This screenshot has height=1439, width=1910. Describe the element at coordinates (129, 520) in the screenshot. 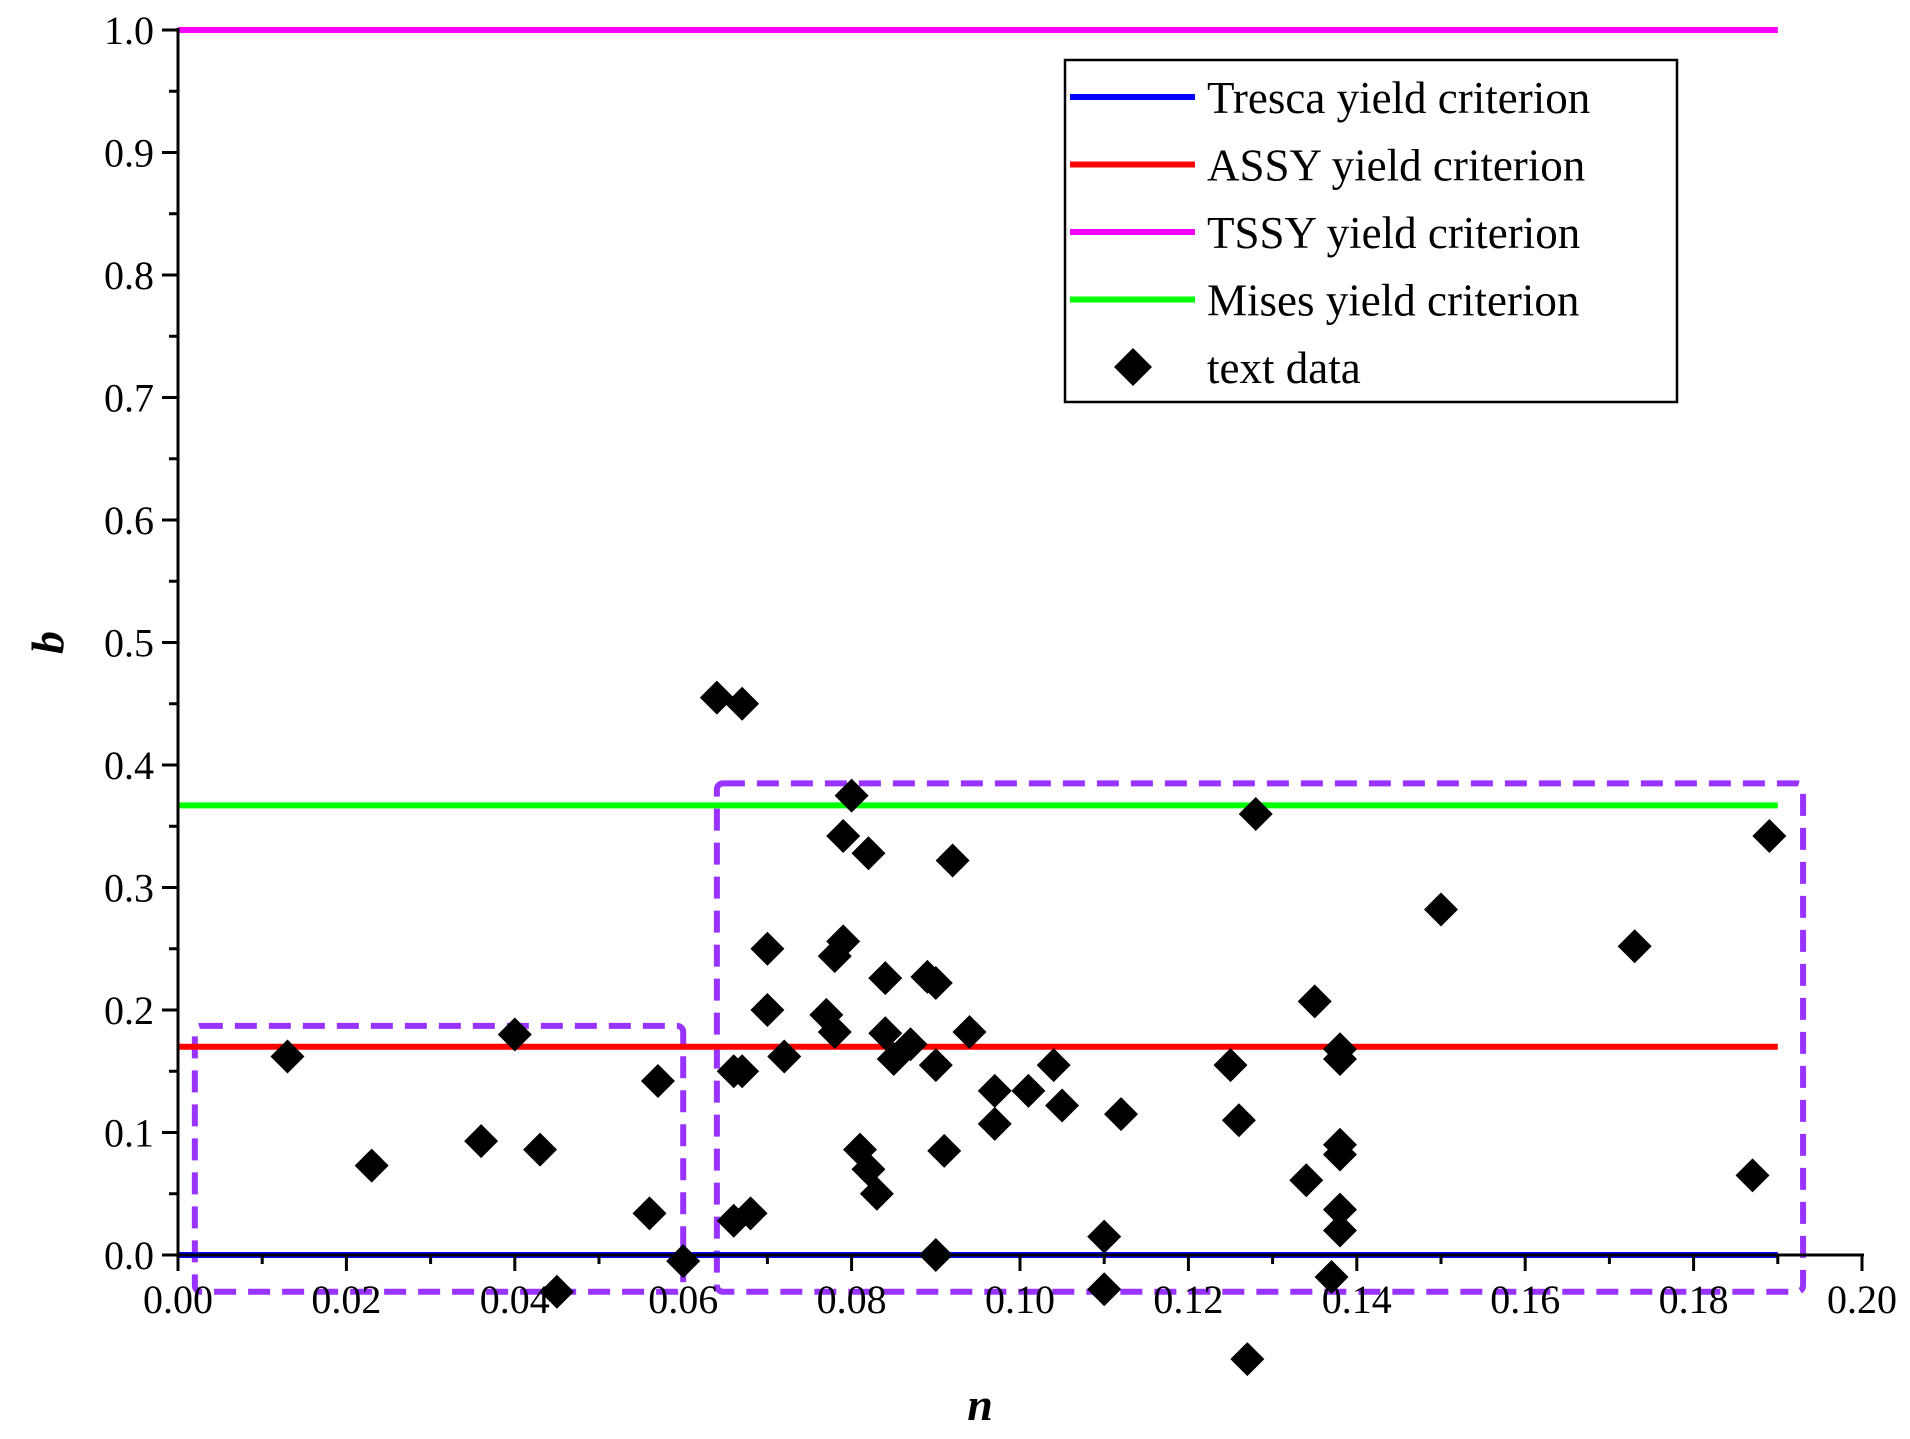

I see `y-tick-label: 0.6` at that location.